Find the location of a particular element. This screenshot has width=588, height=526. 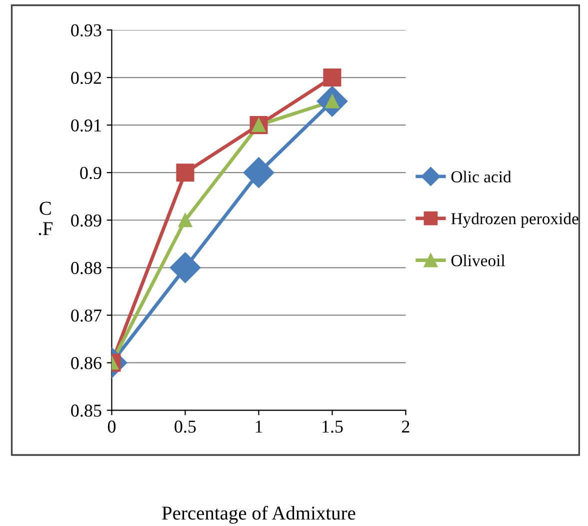

x-tick-label: 1.5 is located at coordinates (332, 426).